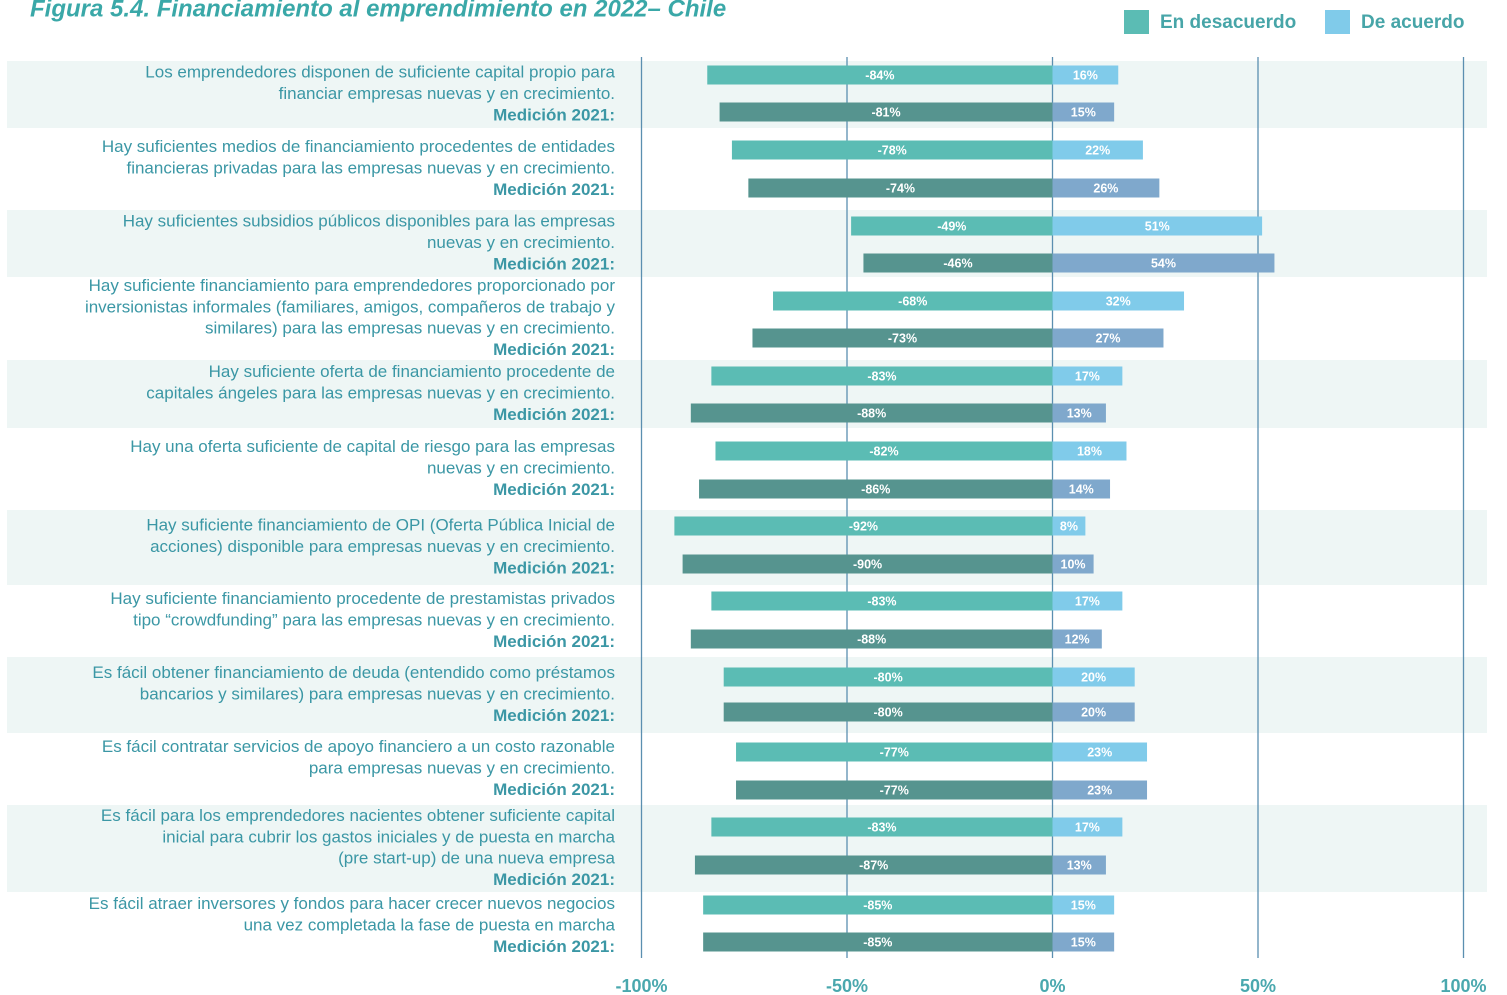  What do you see at coordinates (1412, 22) in the screenshot?
I see `legend-label: De acuerdo` at bounding box center [1412, 22].